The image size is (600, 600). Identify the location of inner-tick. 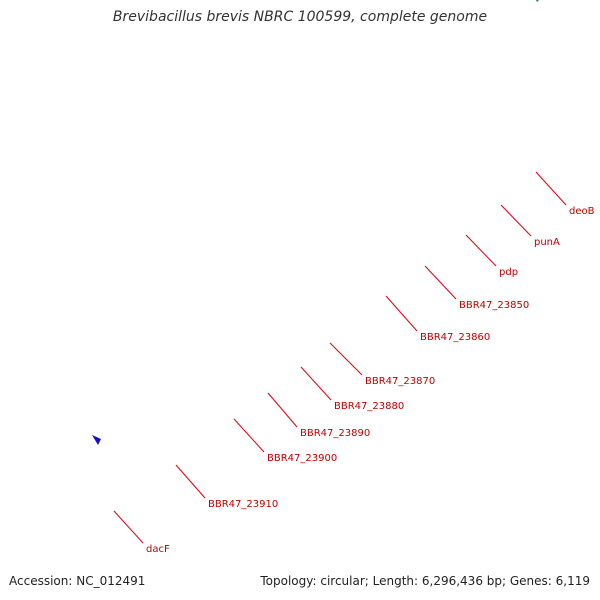
(537, 1).